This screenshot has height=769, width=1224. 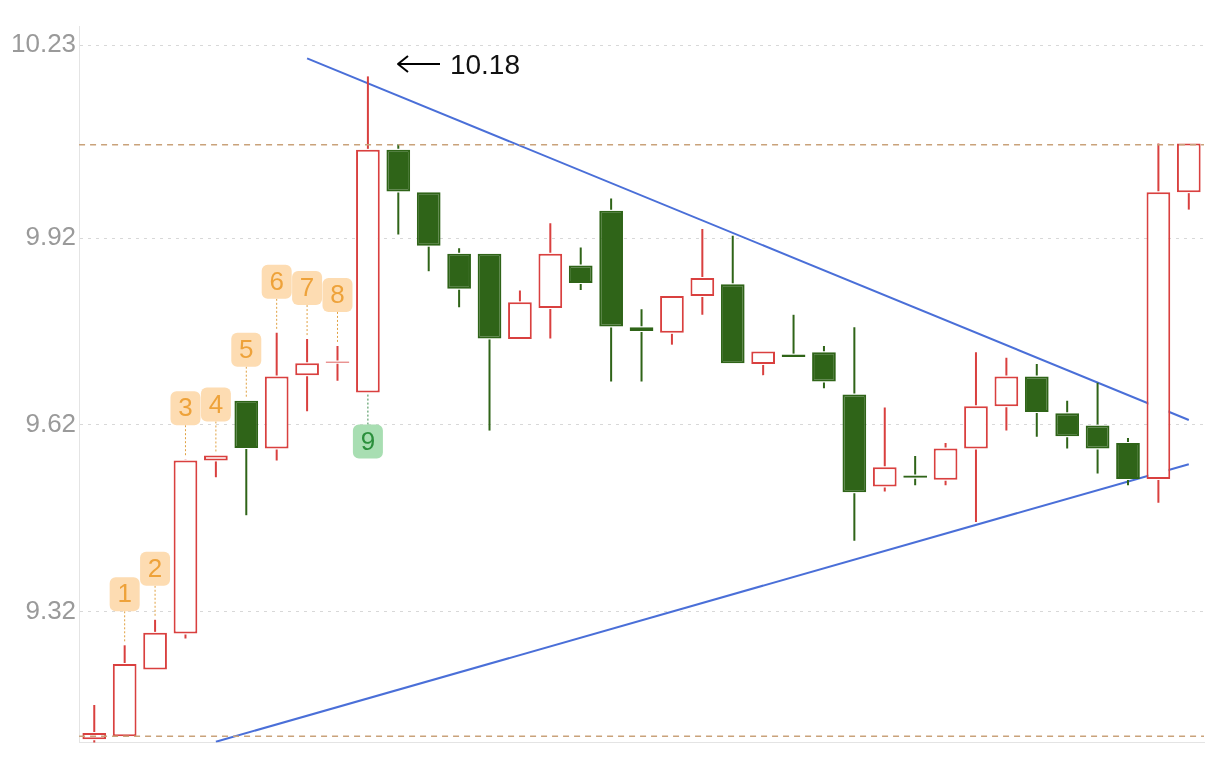 I want to click on text: 8, so click(x=337, y=294).